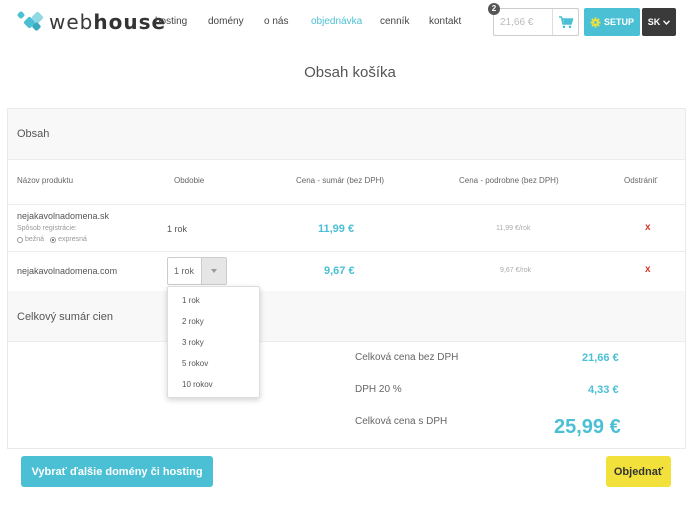 The height and width of the screenshot is (505, 700). Describe the element at coordinates (63, 216) in the screenshot. I see `product-name: nejakavolnadomena.sk` at that location.